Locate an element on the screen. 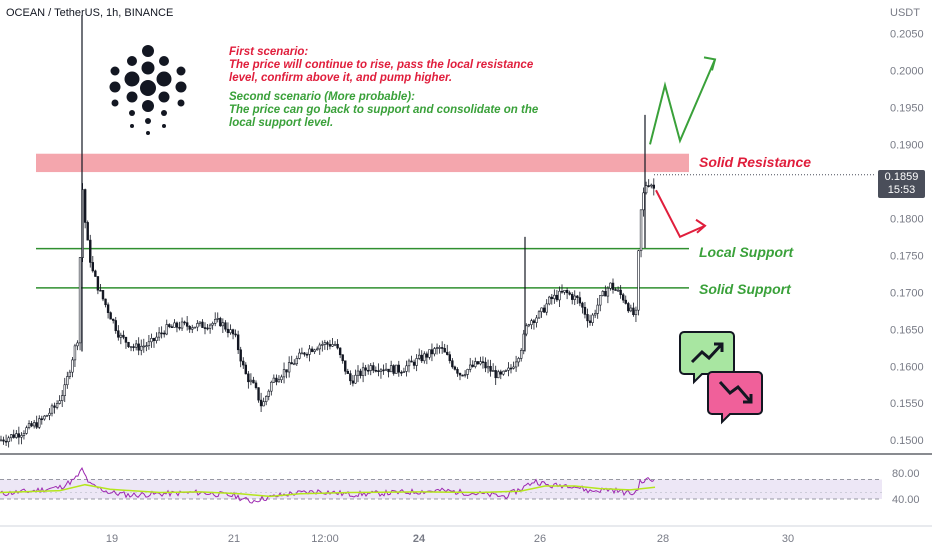 The height and width of the screenshot is (555, 932). stock-up-arrowhead-icon is located at coordinates (719, 347).